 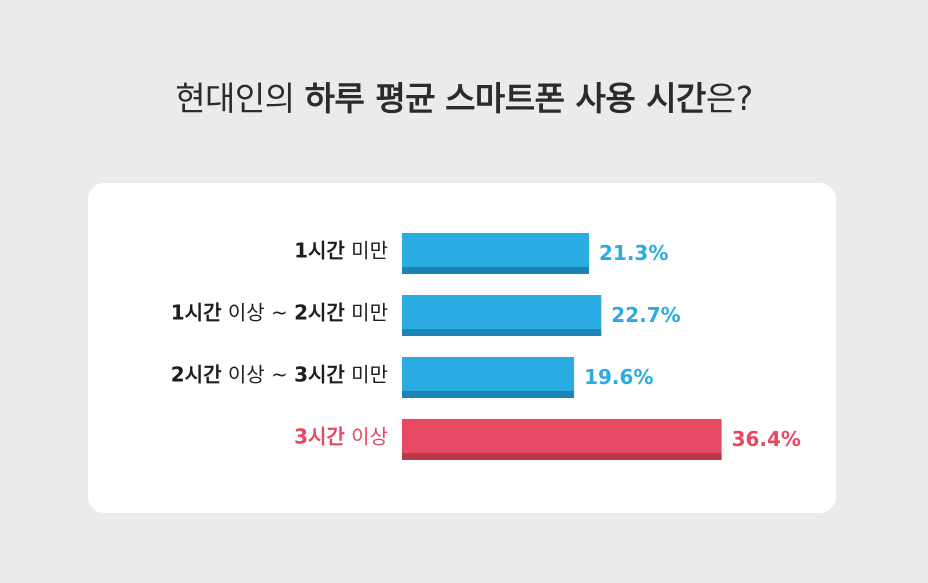 I want to click on bar-value-label: 21.3%, so click(x=633, y=253).